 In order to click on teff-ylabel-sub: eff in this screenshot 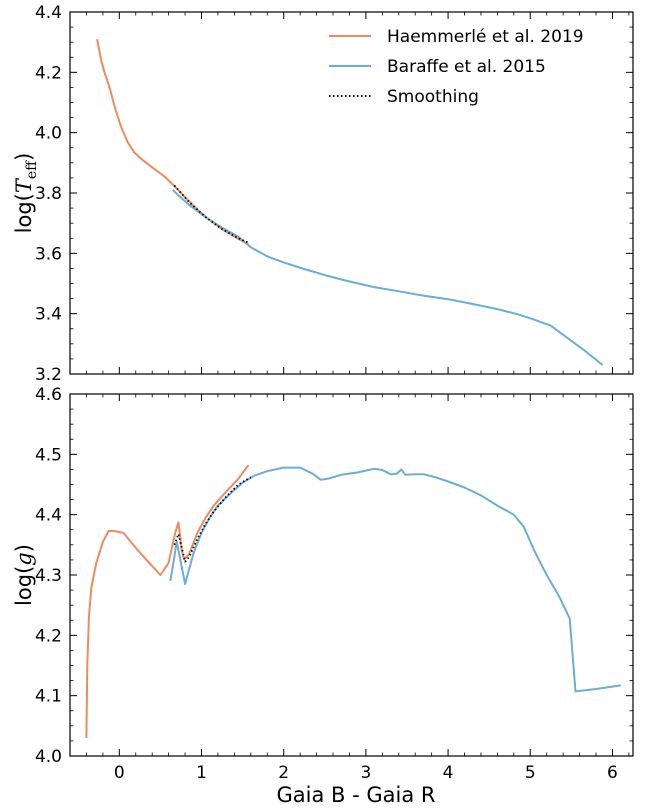, I will do `click(32, 169)`.